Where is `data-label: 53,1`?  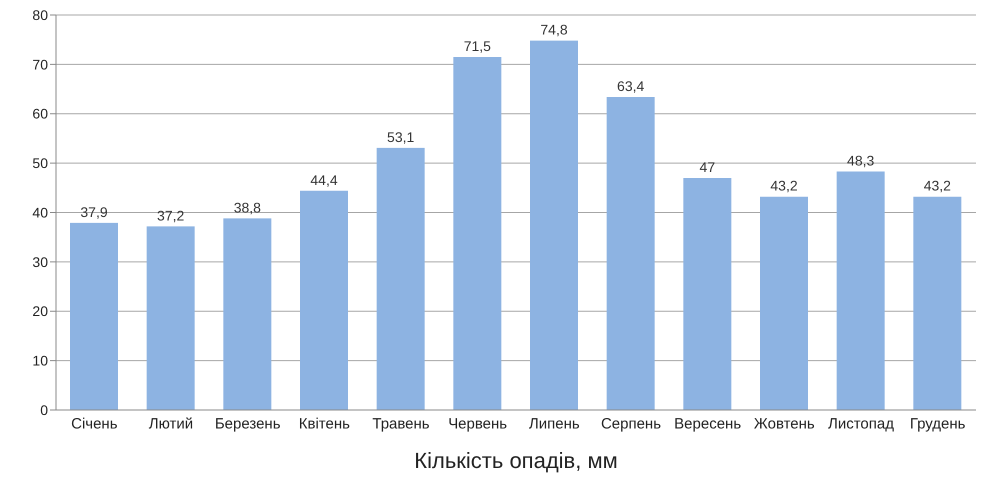
data-label: 53,1 is located at coordinates (401, 136).